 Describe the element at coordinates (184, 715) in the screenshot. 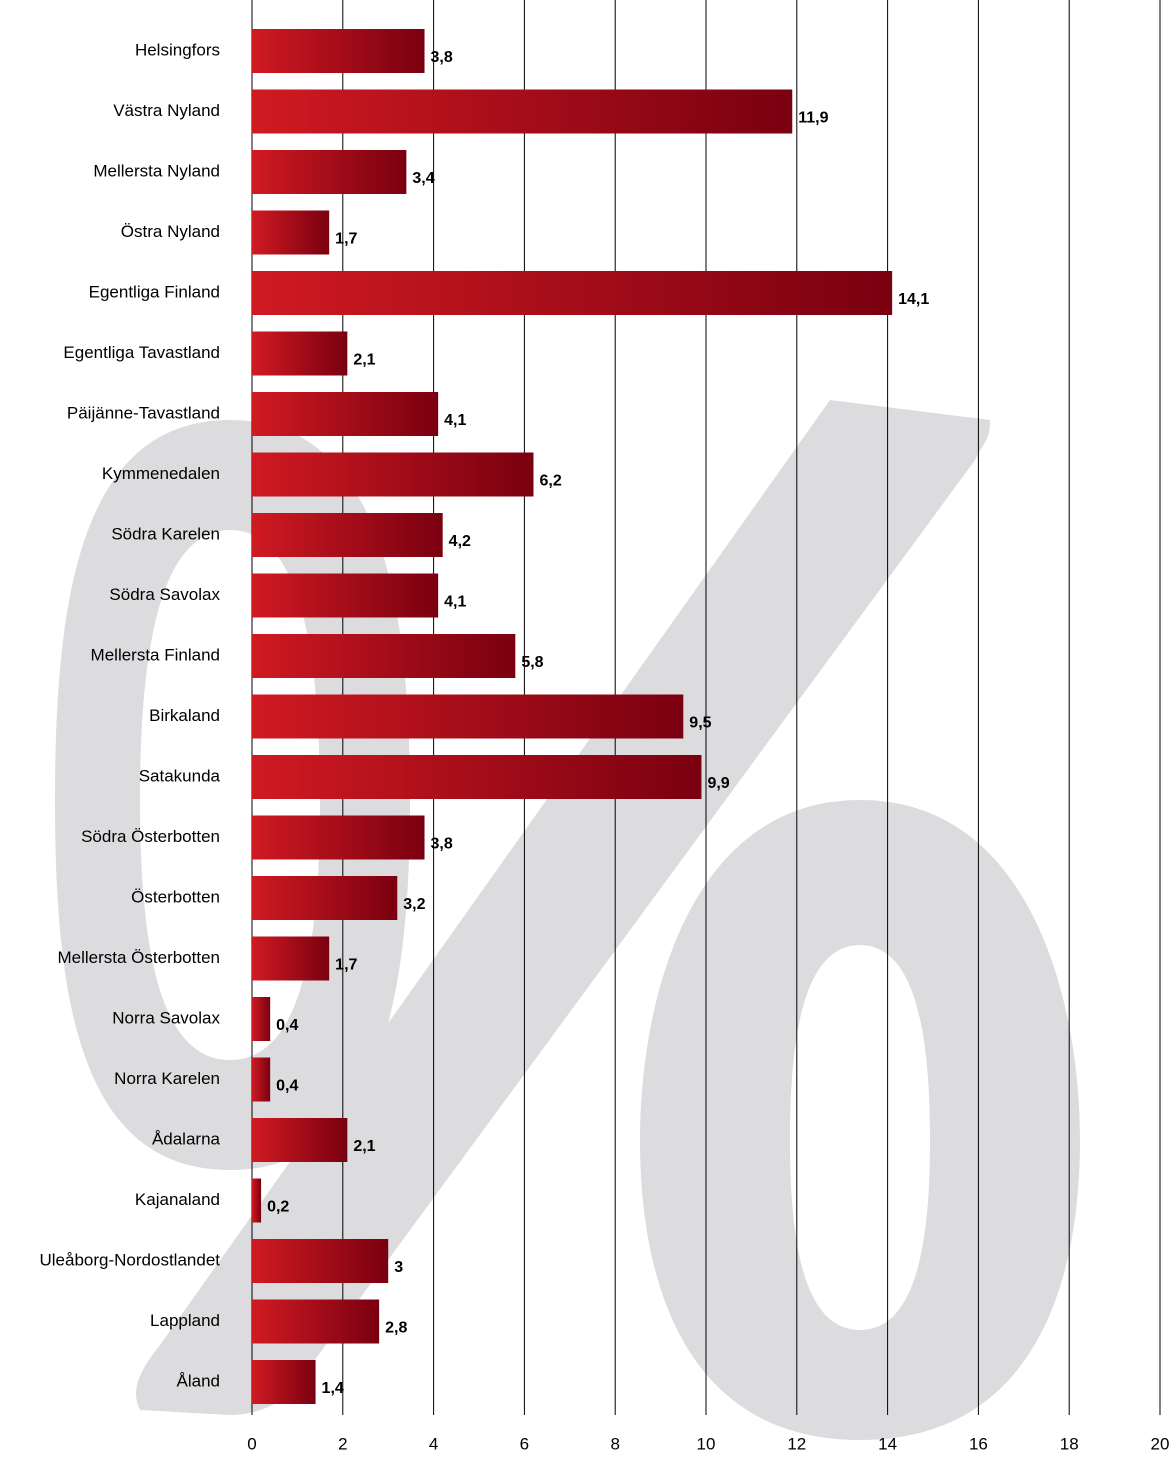

I see `y-tick-label: Birkaland` at that location.